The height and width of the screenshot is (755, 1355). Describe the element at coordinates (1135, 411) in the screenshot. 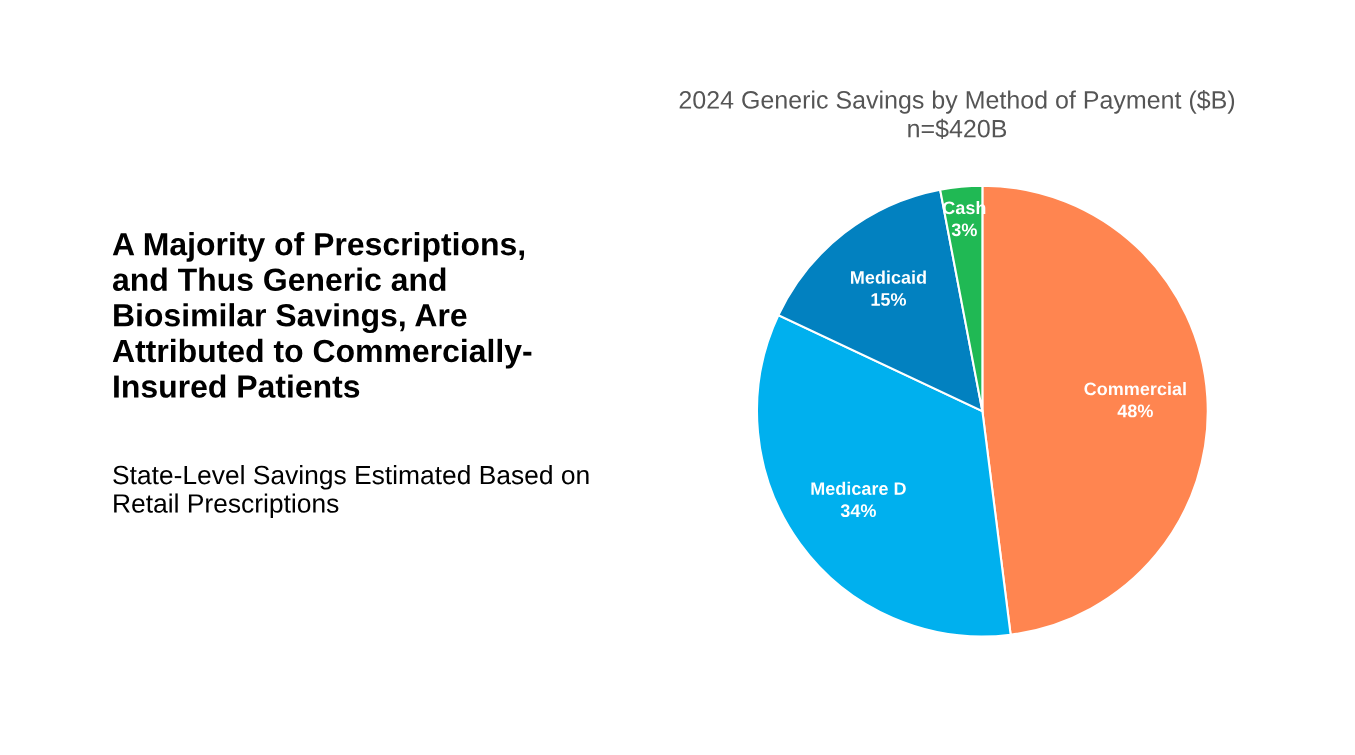

I see `data-label: 48%` at that location.